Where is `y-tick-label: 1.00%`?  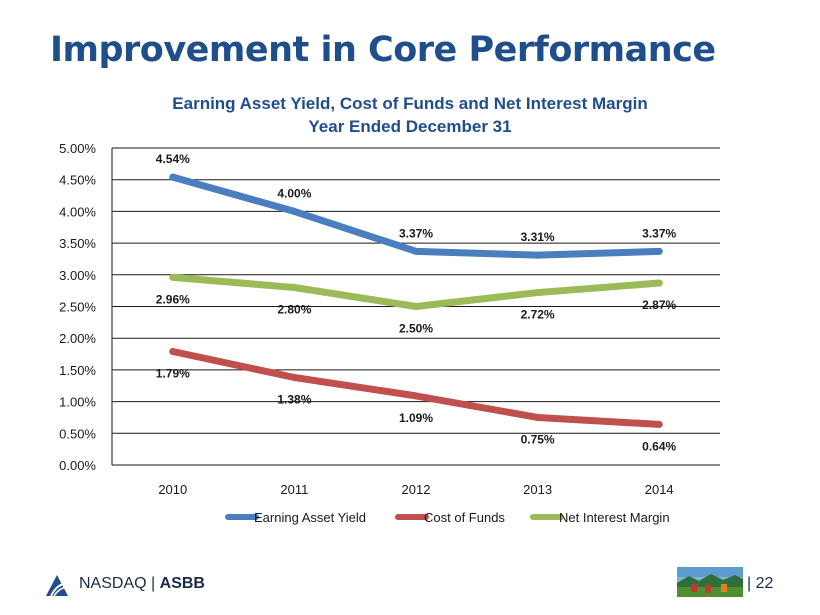
y-tick-label: 1.00% is located at coordinates (77, 402).